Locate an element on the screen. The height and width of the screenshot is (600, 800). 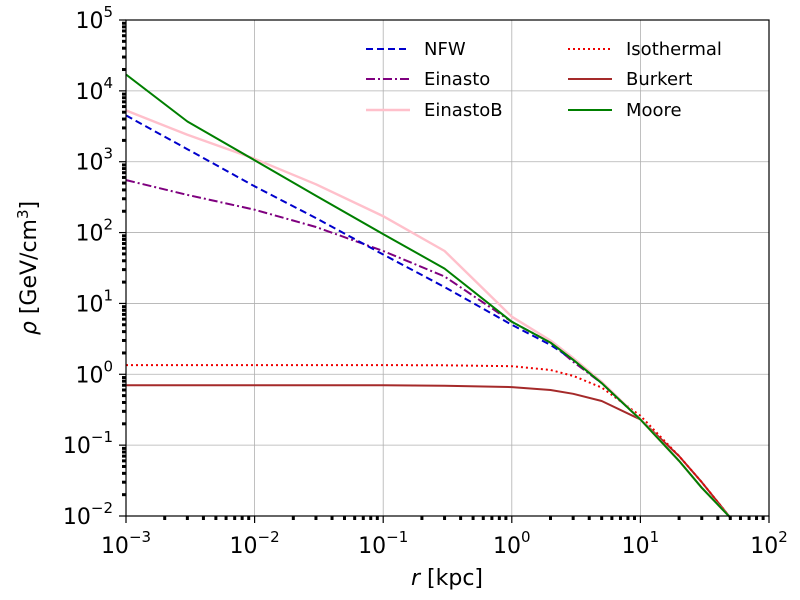
y-axis-label: ρ [GeV/cm3] is located at coordinates (28, 268).